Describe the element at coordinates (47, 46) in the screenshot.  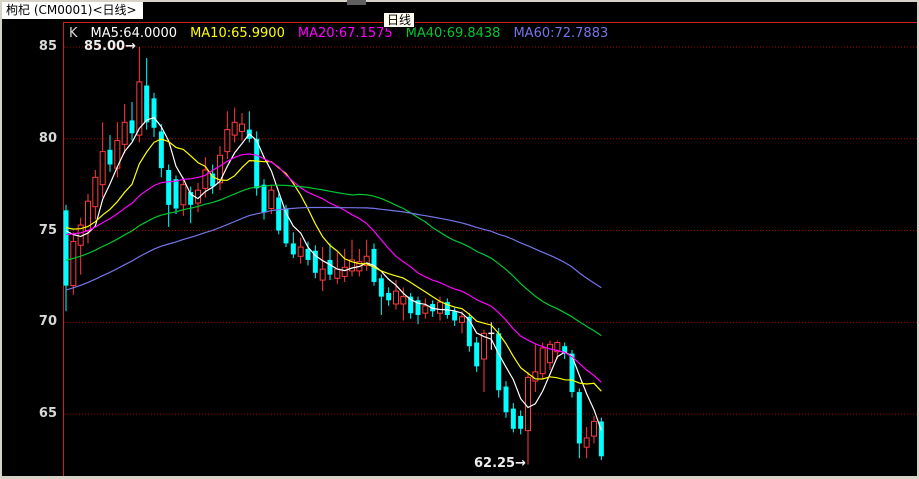
I see `y-axis-label: 85` at that location.